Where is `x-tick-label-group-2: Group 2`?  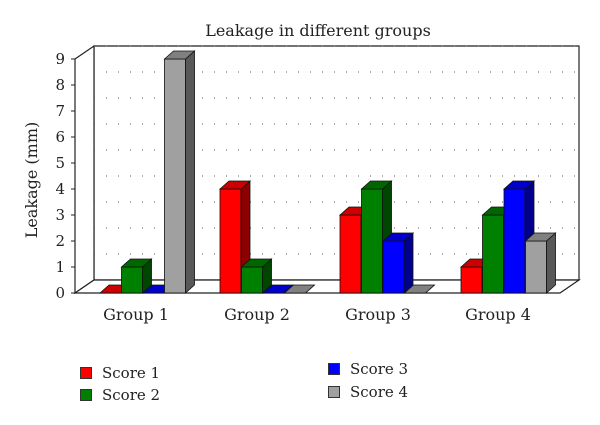
x-tick-label-group-2: Group 2 is located at coordinates (257, 314).